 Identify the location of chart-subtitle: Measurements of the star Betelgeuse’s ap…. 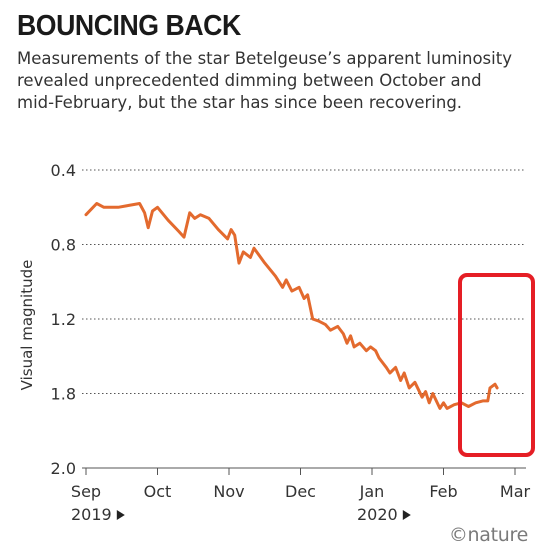
(264, 80).